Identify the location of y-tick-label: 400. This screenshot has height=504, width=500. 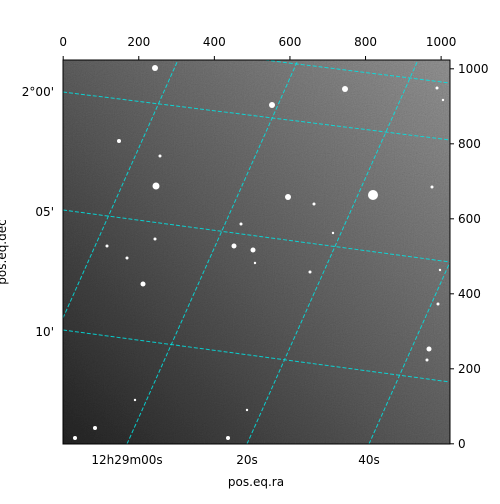
(469, 294).